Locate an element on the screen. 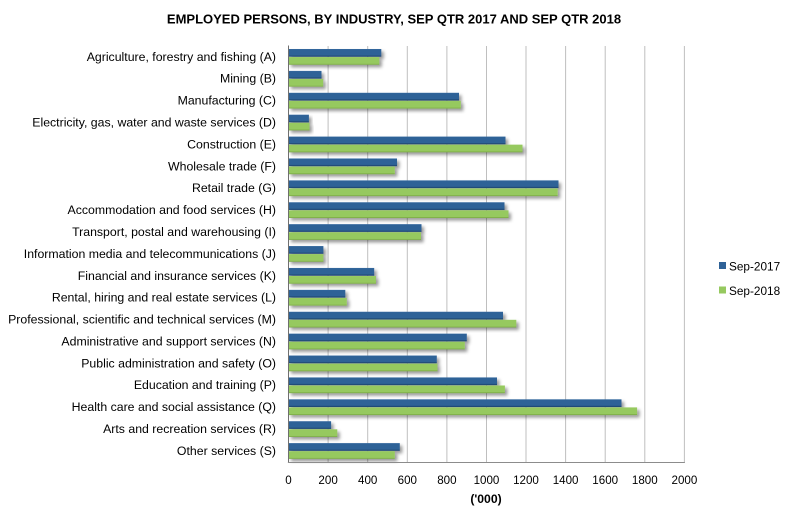 The height and width of the screenshot is (524, 794). svg-text: 600 is located at coordinates (407, 480).